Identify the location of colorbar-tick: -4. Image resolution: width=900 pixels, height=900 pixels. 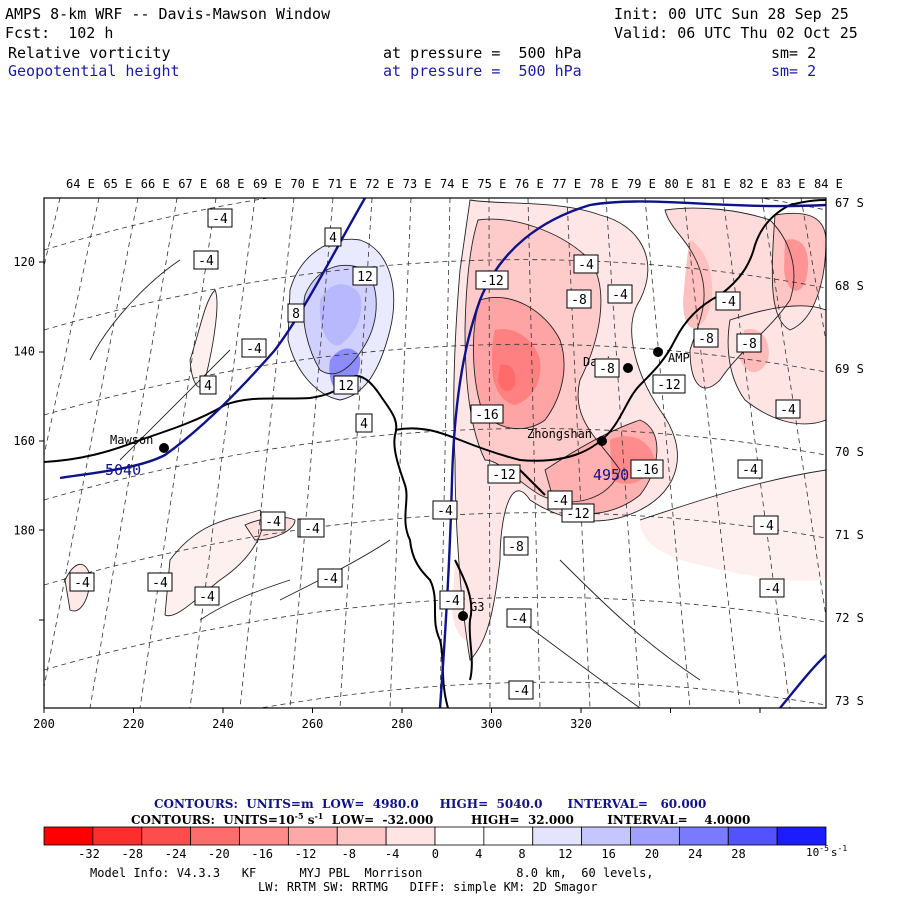
(392, 854).